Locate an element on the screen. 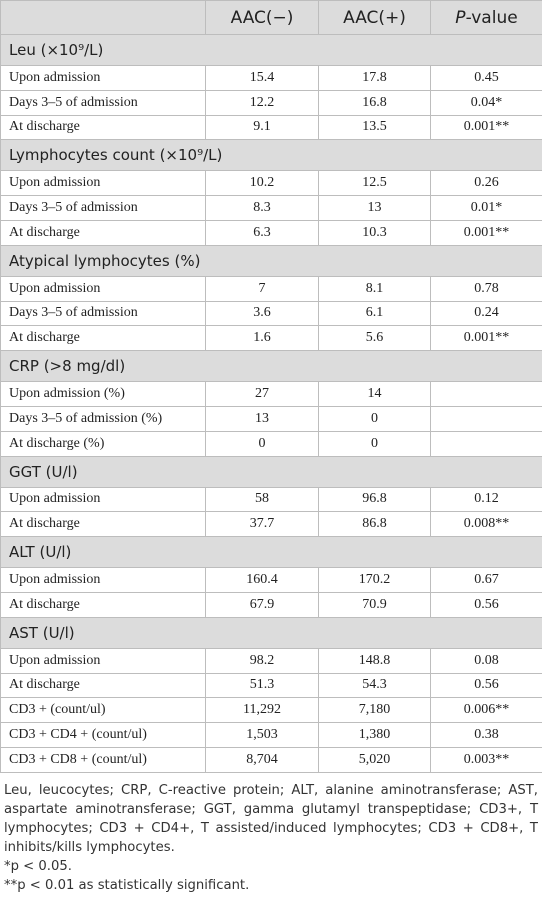 The width and height of the screenshot is (542, 911). value-cell: 8.1 is located at coordinates (374, 288).